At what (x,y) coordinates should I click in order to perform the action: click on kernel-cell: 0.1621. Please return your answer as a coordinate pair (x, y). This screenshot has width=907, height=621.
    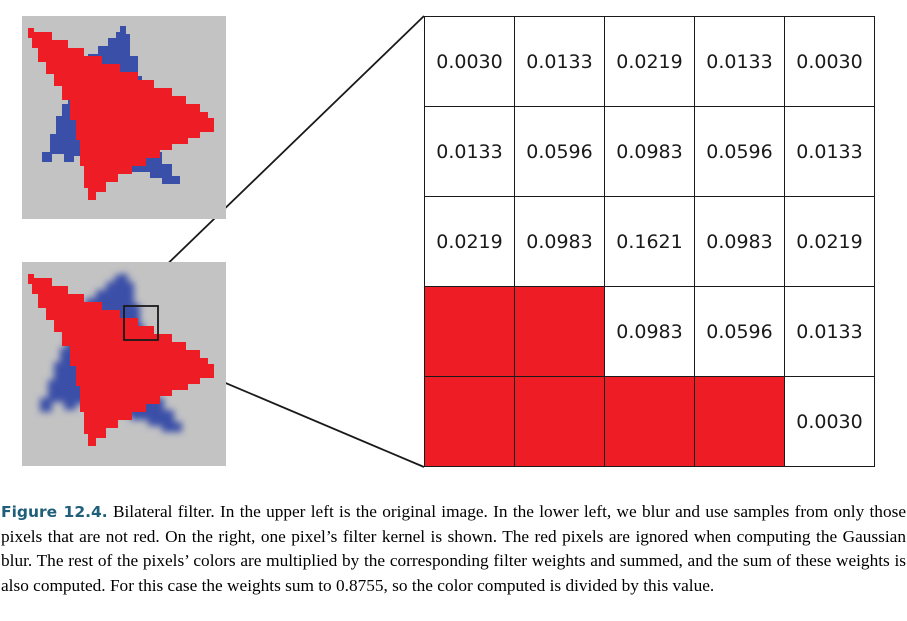
    Looking at the image, I should click on (649, 241).